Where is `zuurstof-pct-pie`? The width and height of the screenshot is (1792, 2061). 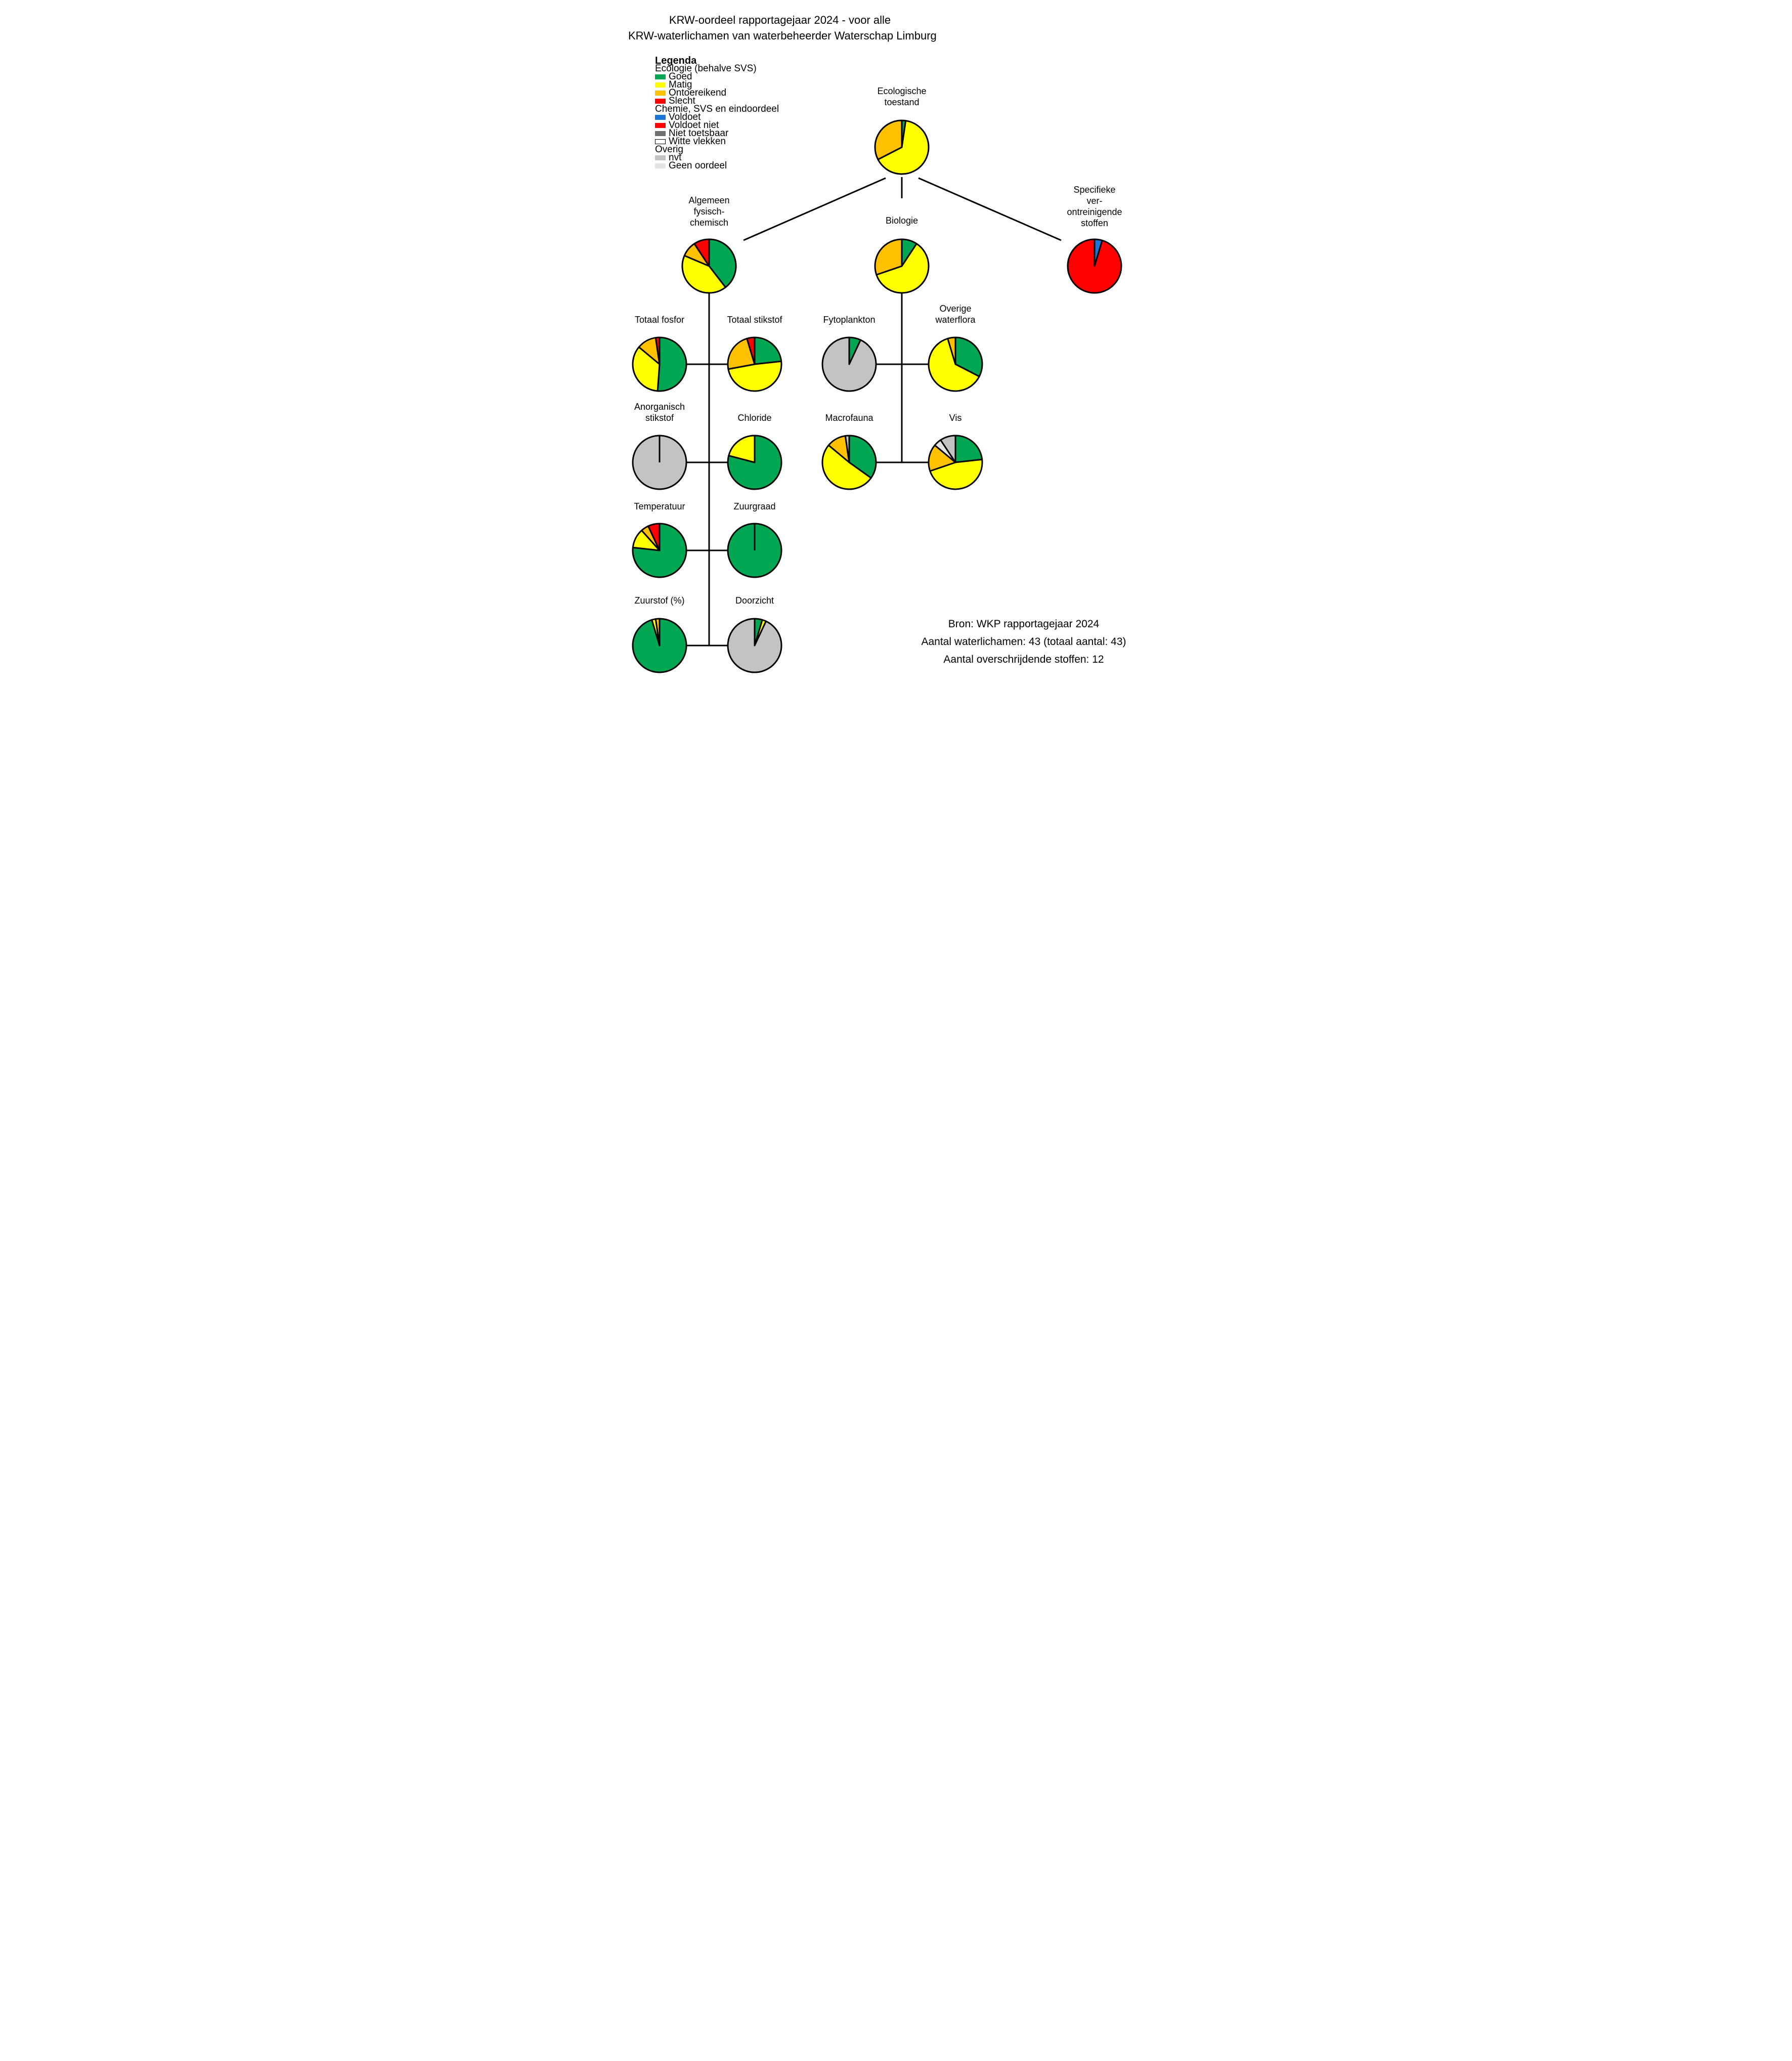
zuurstof-pct-pie is located at coordinates (659, 645).